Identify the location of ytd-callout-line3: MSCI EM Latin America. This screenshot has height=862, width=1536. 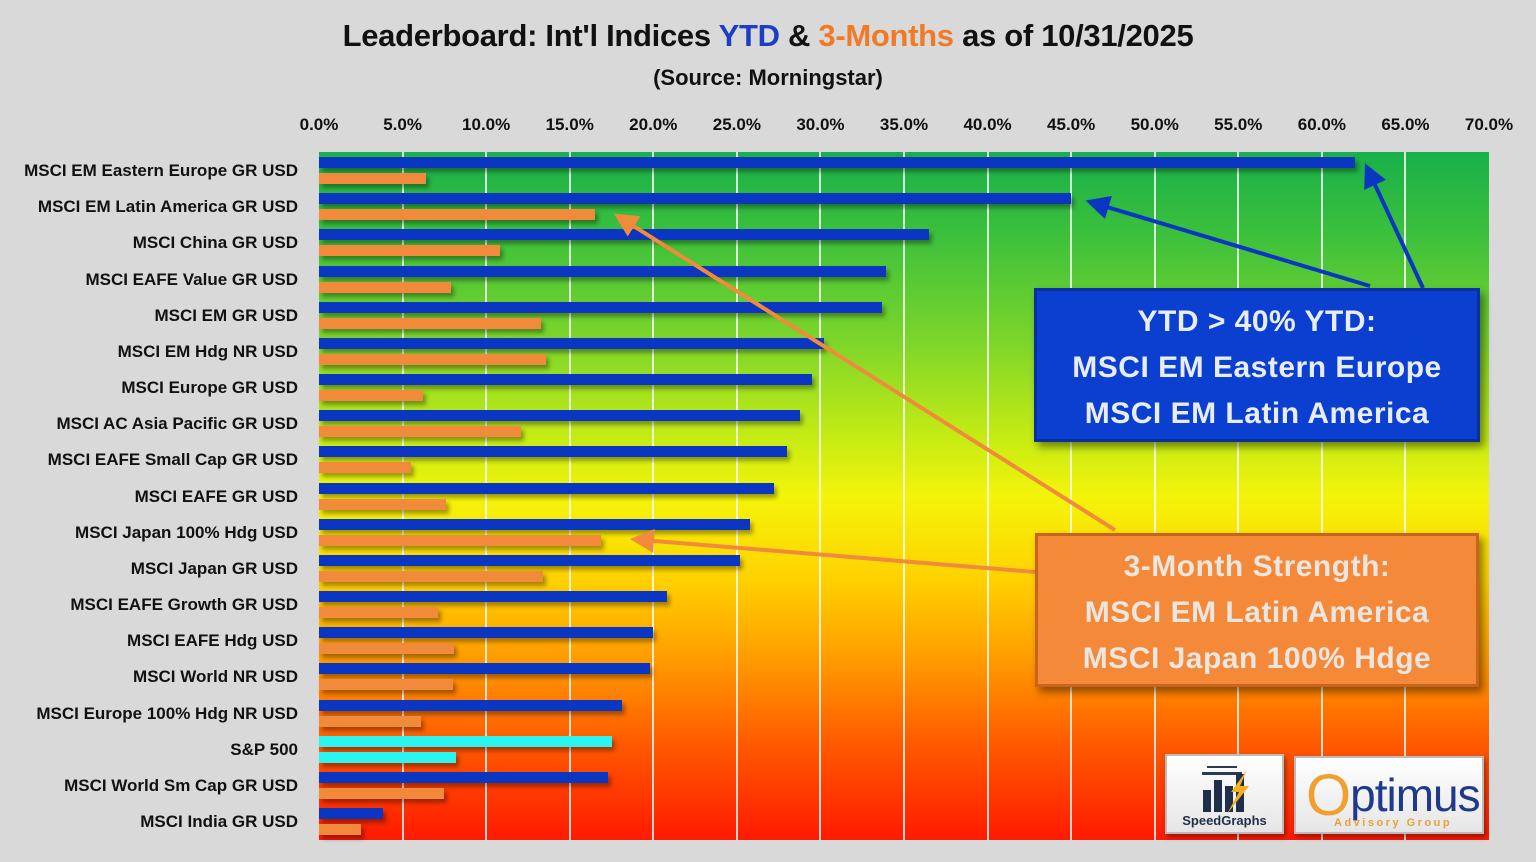
(1257, 413).